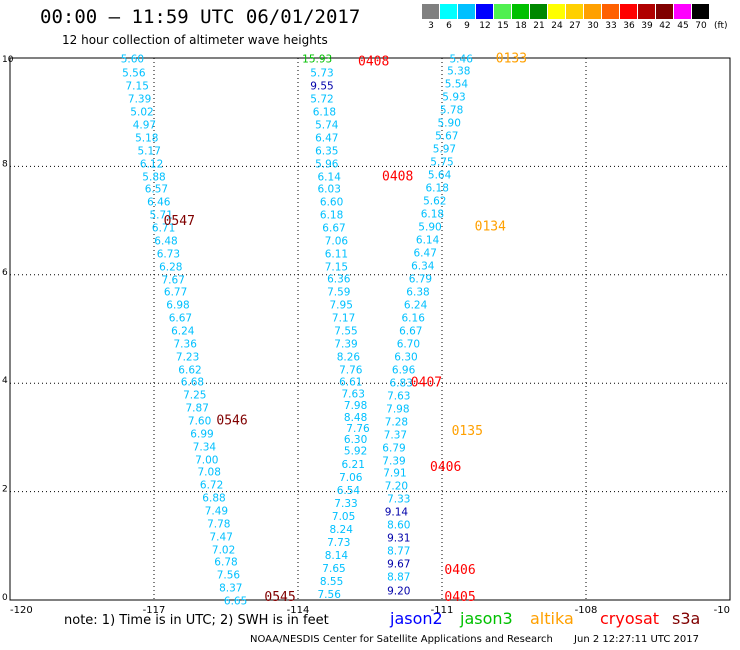 The width and height of the screenshot is (740, 650). I want to click on wave-height-reading: 7.05, so click(343, 517).